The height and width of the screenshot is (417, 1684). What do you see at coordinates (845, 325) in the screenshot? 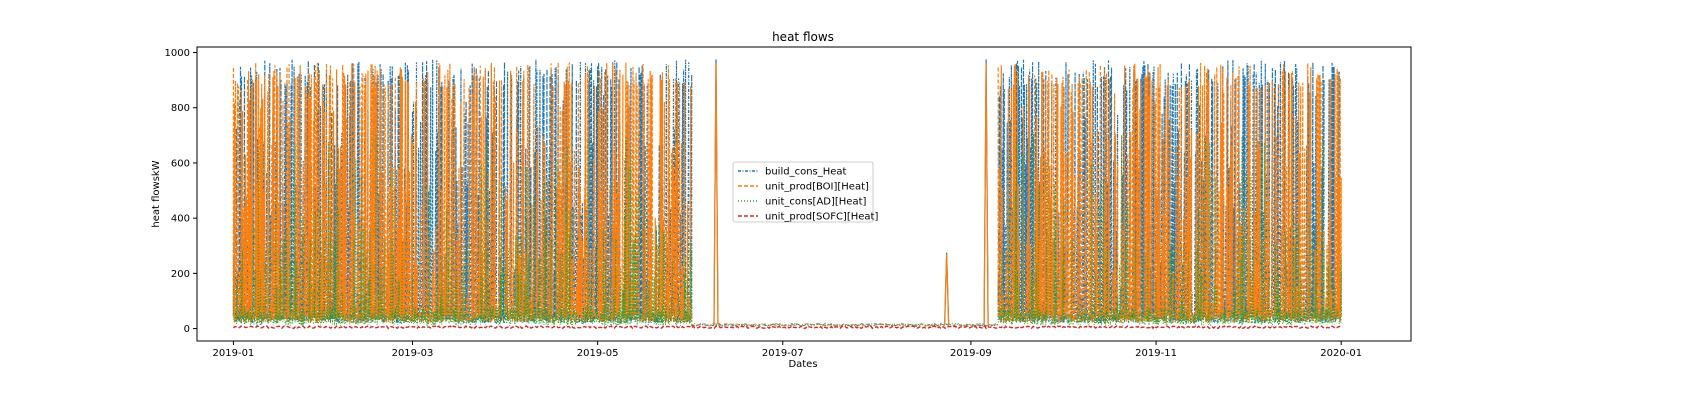
I see `series-2-summer-line` at bounding box center [845, 325].